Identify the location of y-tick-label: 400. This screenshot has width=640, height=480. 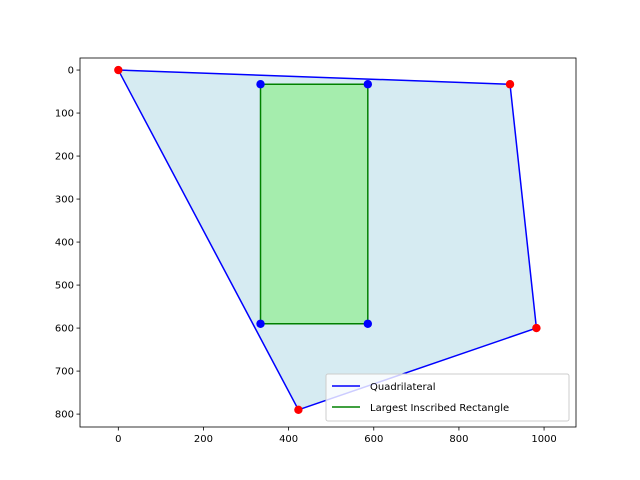
(64, 243).